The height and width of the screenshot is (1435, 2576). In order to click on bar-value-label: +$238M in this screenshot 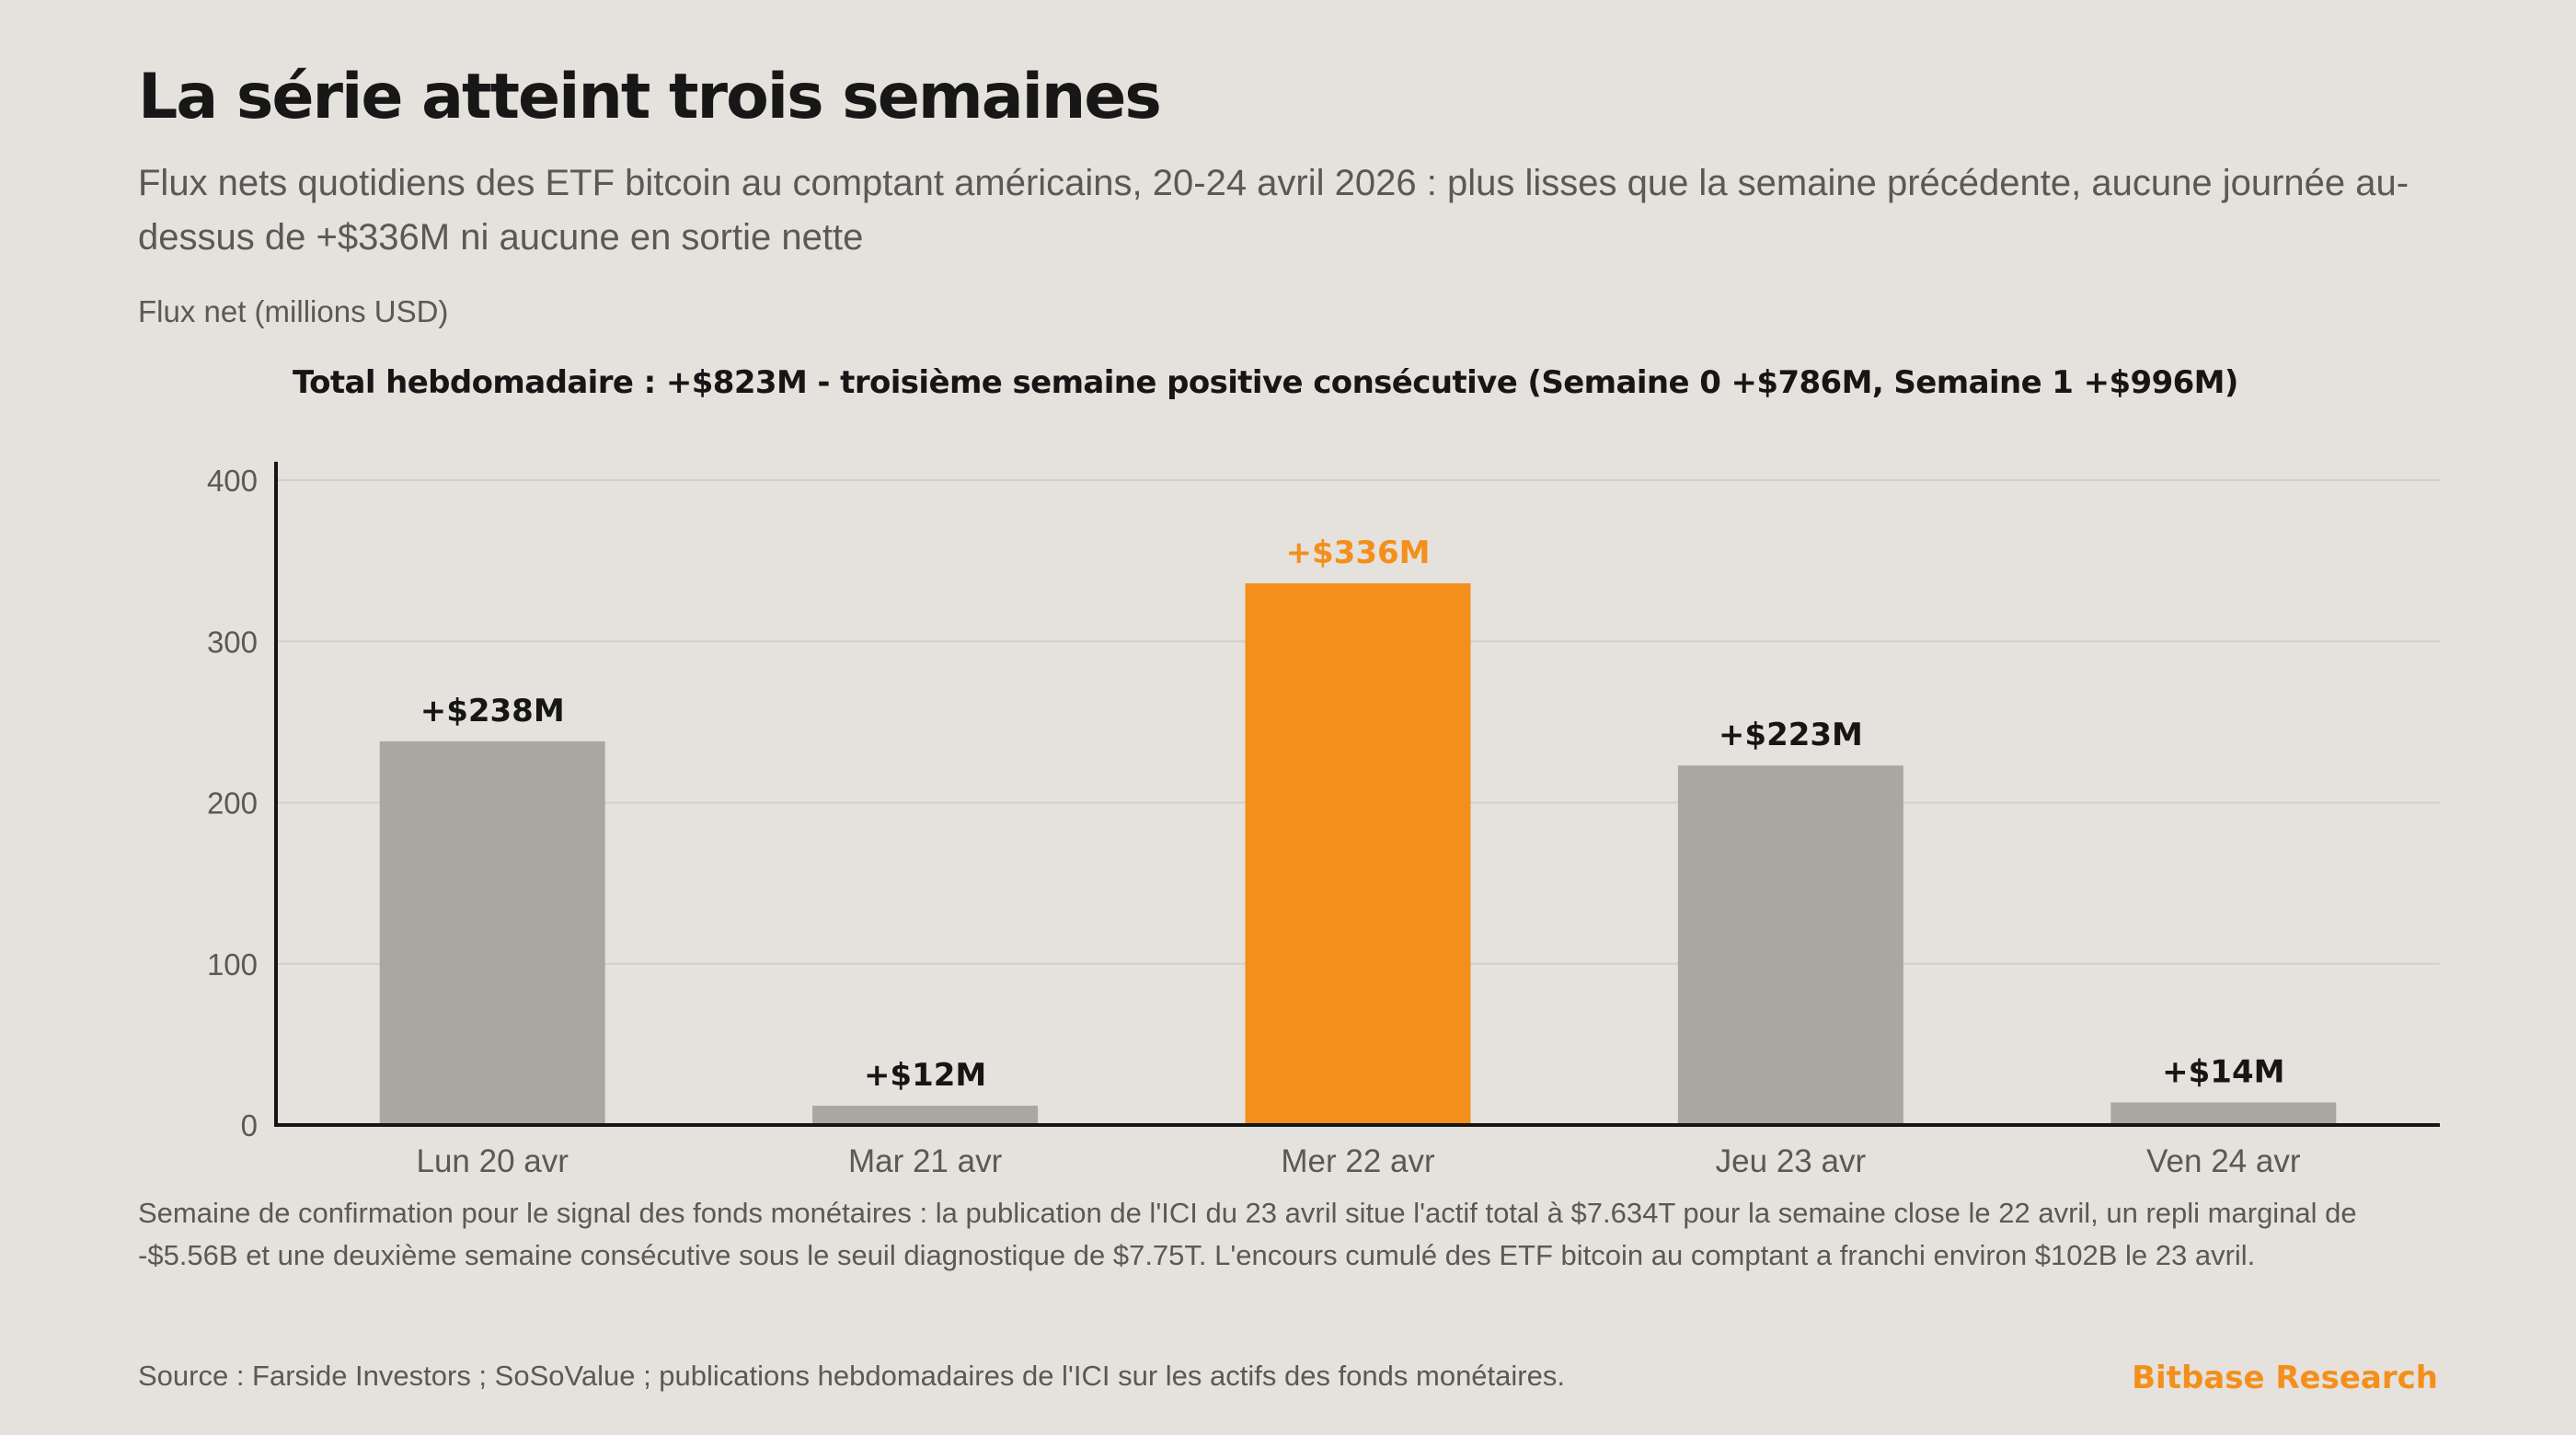, I will do `click(493, 711)`.